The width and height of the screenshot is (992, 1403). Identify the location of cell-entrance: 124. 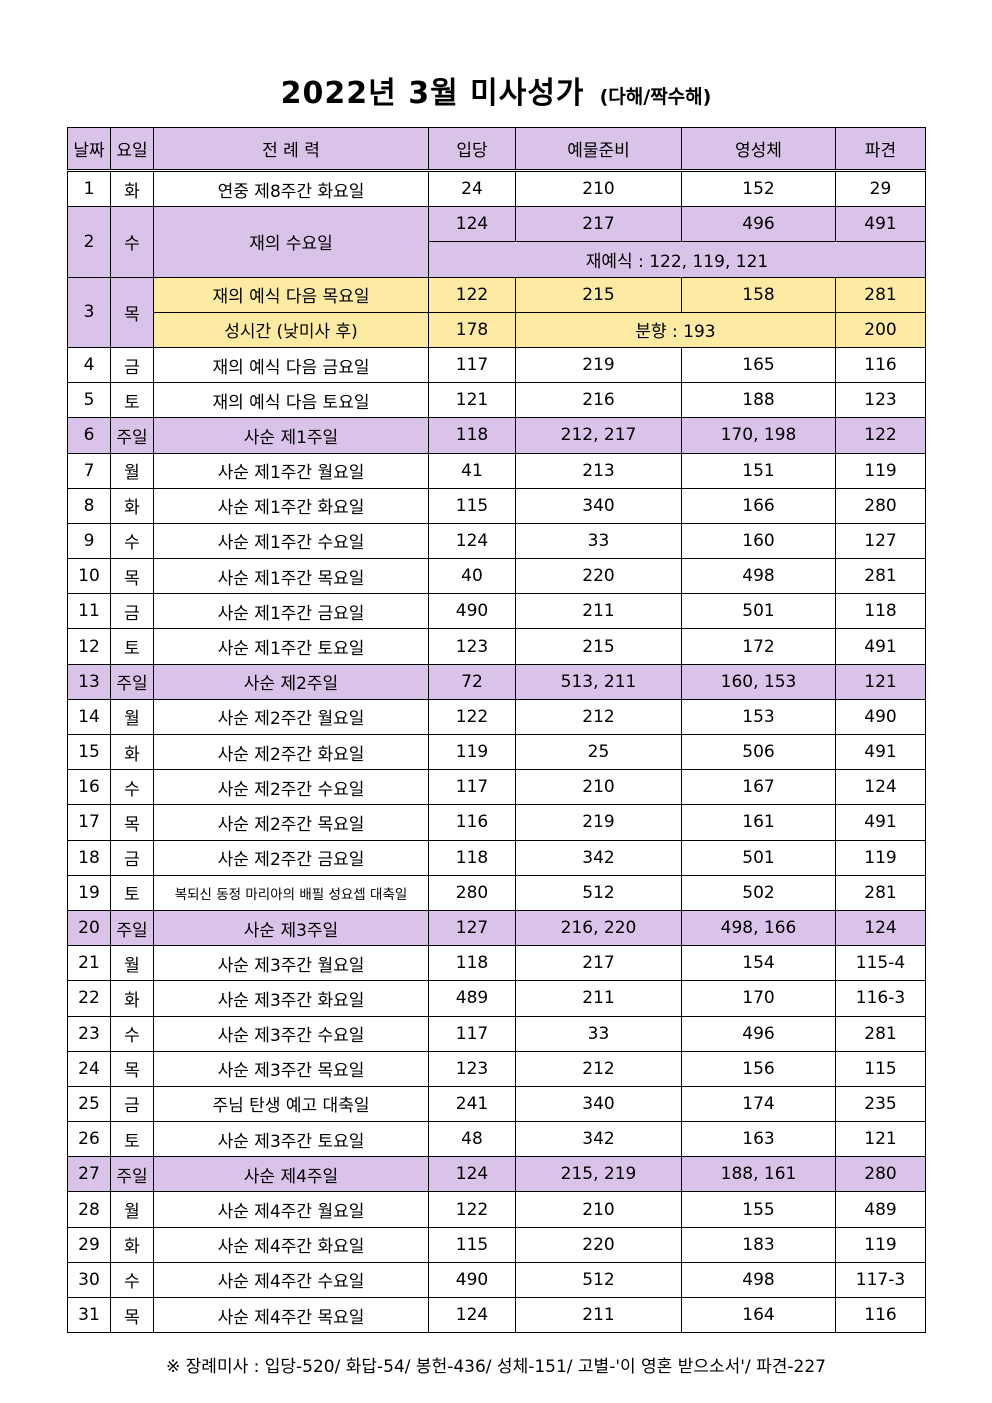
(472, 224).